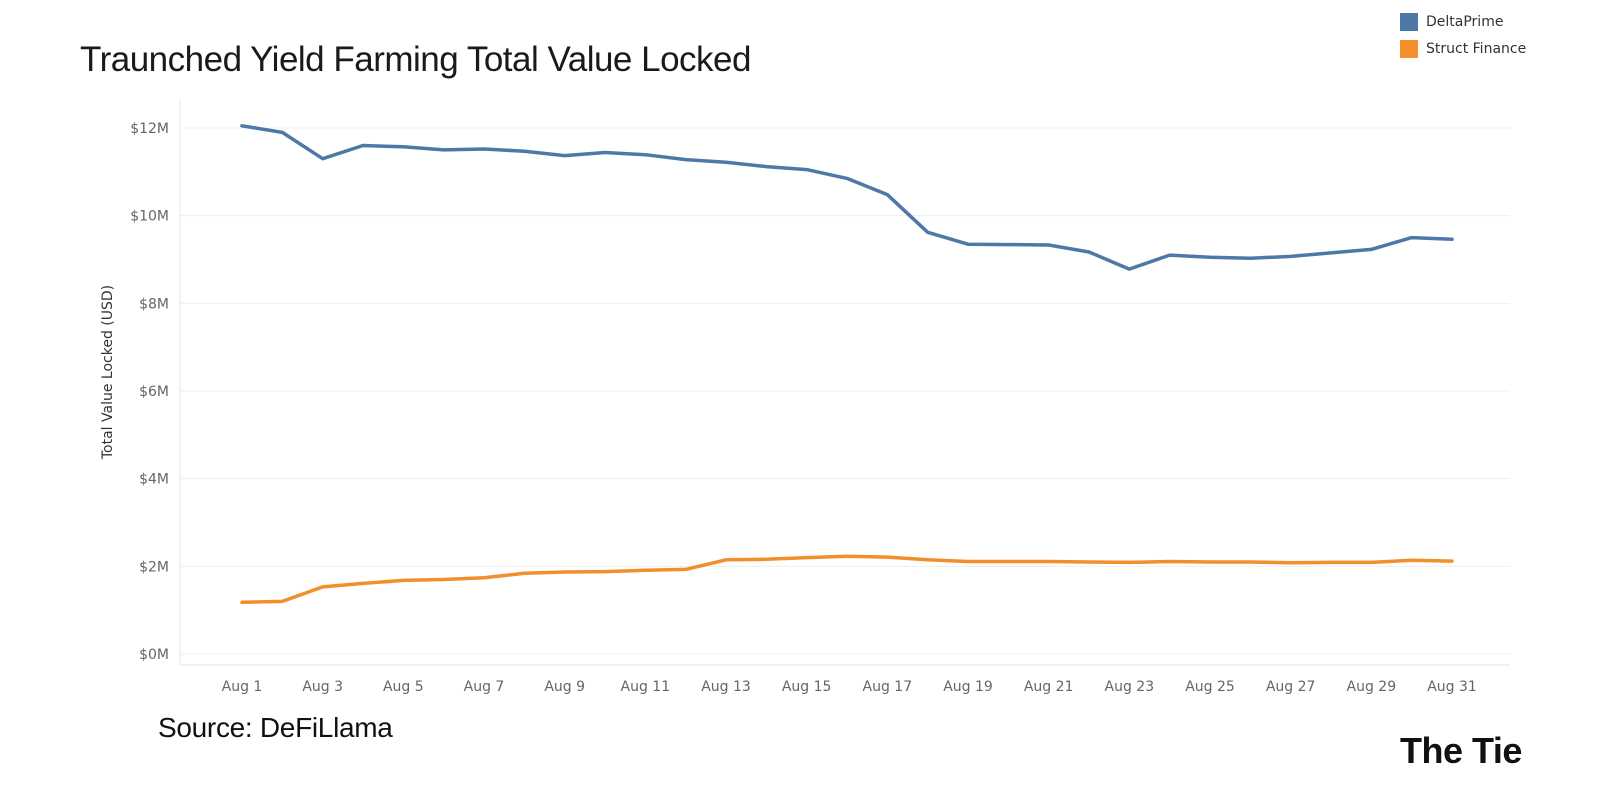  Describe the element at coordinates (154, 392) in the screenshot. I see `y-tick-label: $6M` at that location.